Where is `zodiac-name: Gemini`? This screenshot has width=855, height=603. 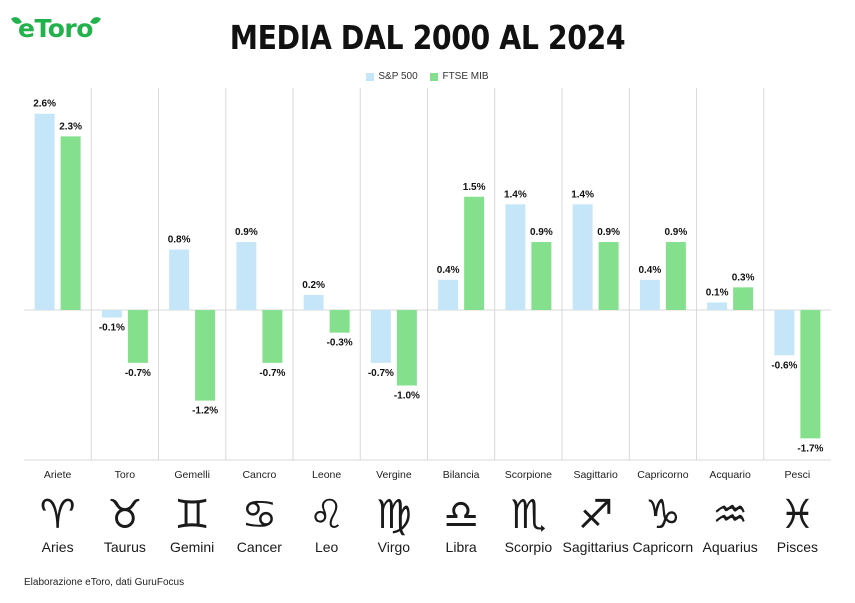 zodiac-name: Gemini is located at coordinates (192, 547).